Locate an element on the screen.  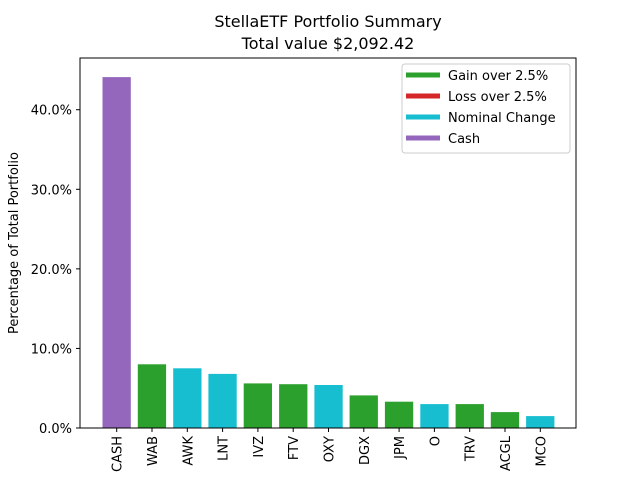
bar-oxy is located at coordinates (328, 406).